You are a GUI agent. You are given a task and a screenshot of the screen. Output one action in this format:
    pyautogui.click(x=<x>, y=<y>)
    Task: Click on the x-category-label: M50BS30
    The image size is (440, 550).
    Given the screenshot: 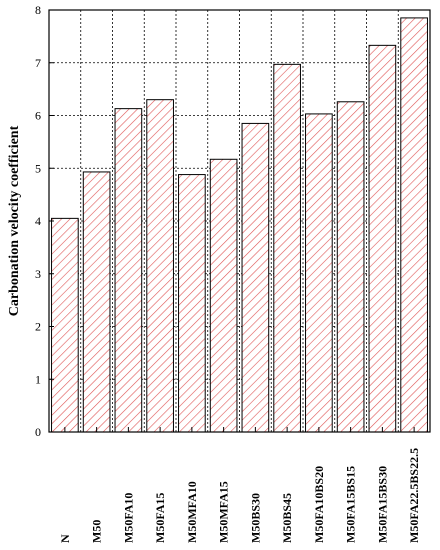 What is the action you would take?
    pyautogui.click(x=255, y=518)
    